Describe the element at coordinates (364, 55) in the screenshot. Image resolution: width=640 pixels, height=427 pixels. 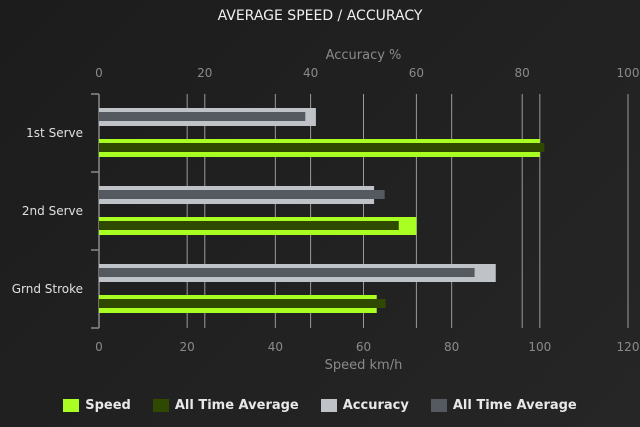
I see `top-axis-title: Accuracy %` at that location.